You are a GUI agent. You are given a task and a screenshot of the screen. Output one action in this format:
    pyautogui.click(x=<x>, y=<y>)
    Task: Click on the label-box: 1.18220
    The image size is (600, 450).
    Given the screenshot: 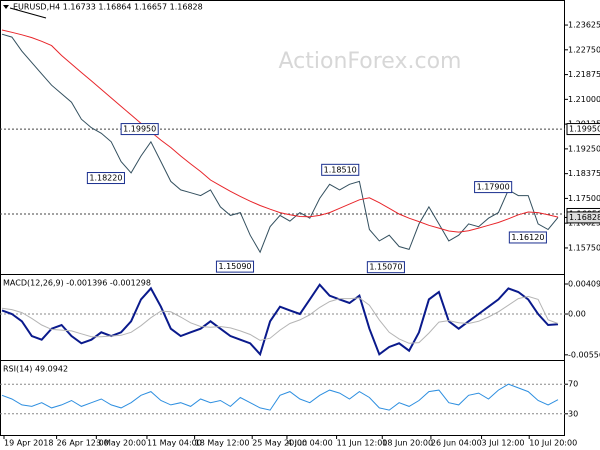 What is the action you would take?
    pyautogui.click(x=105, y=178)
    